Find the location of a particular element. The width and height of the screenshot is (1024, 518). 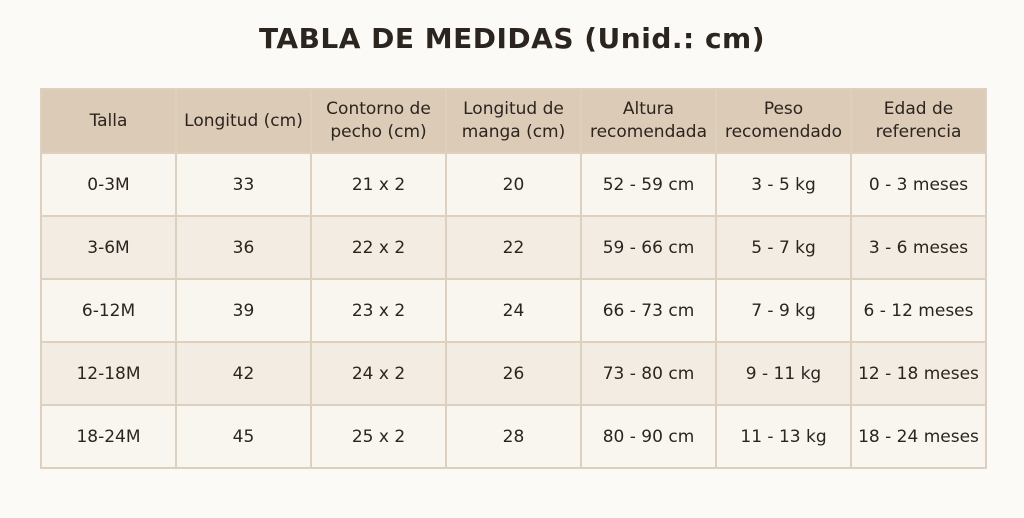

header-cell: Longitud de manga (cm) is located at coordinates (513, 121).